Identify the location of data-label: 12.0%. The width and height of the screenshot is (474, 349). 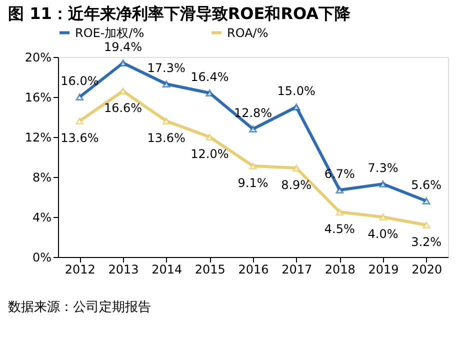
(209, 154).